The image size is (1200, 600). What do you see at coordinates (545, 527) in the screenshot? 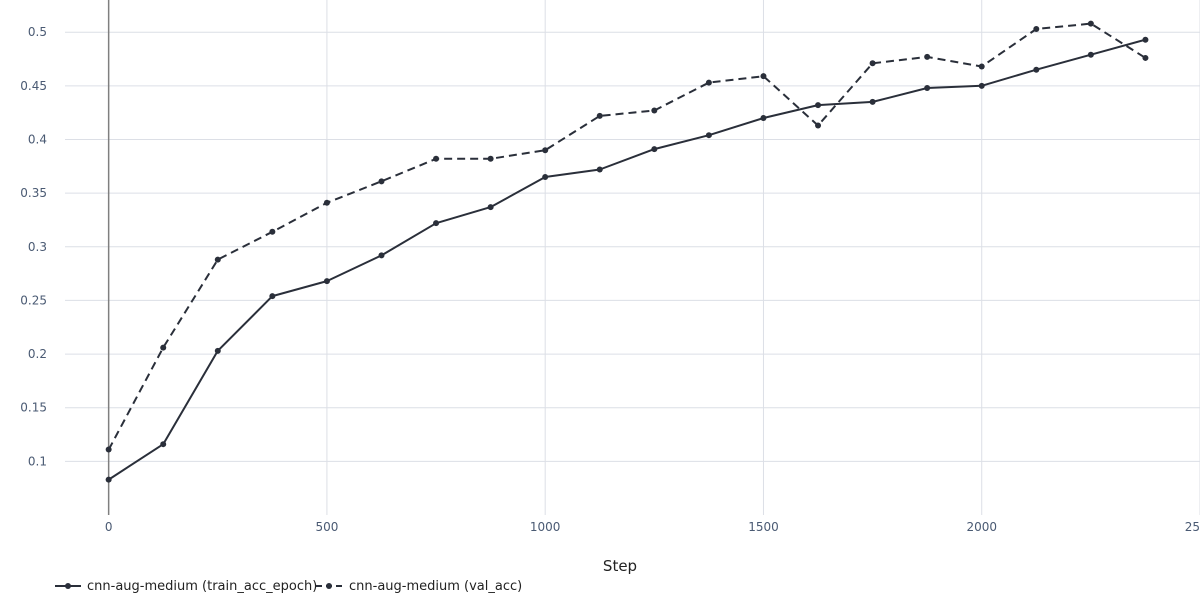
I see `x-tick-label: 1000` at bounding box center [545, 527].